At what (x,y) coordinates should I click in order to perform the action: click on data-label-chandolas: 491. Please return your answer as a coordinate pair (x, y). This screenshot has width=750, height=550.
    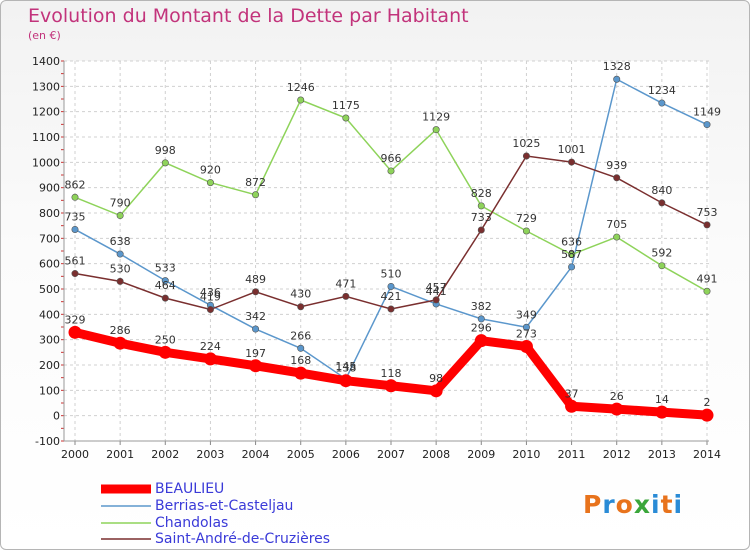
    Looking at the image, I should click on (707, 278).